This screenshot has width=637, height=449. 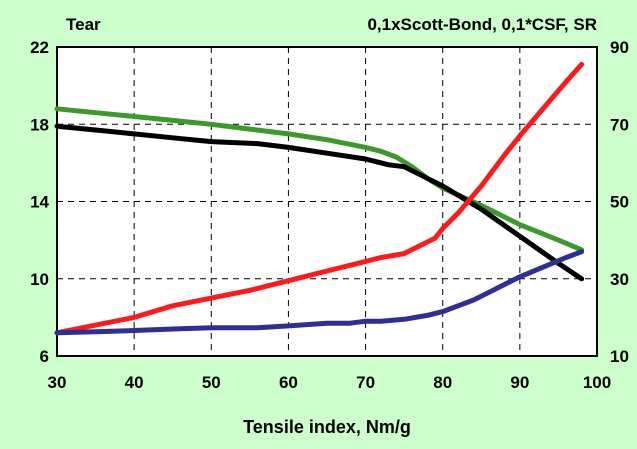 I want to click on x-tick-label: 50, so click(x=211, y=382).